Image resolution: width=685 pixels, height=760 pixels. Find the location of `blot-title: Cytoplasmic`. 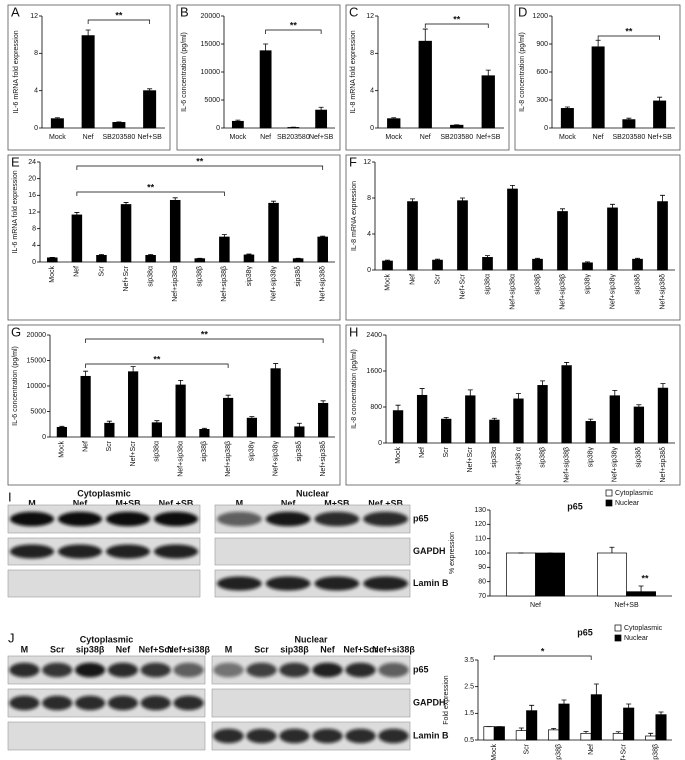

blot-title: Cytoplasmic is located at coordinates (104, 493).